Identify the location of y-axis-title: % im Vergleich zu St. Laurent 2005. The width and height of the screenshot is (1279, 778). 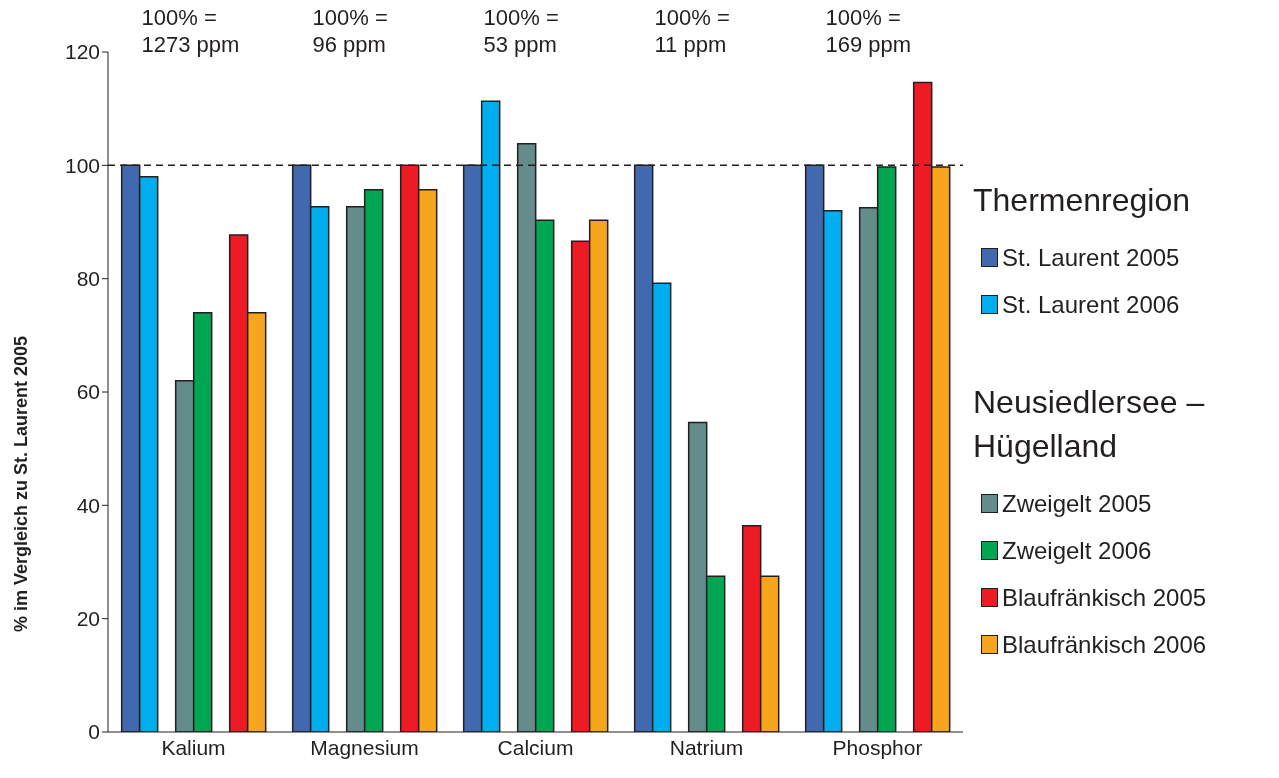
(21, 483).